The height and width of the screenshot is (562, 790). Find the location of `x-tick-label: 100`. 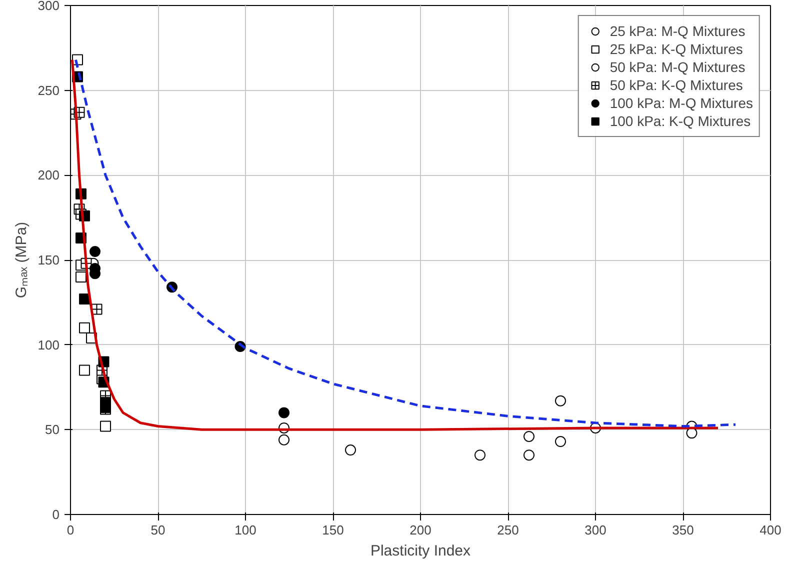

x-tick-label: 100 is located at coordinates (245, 530).